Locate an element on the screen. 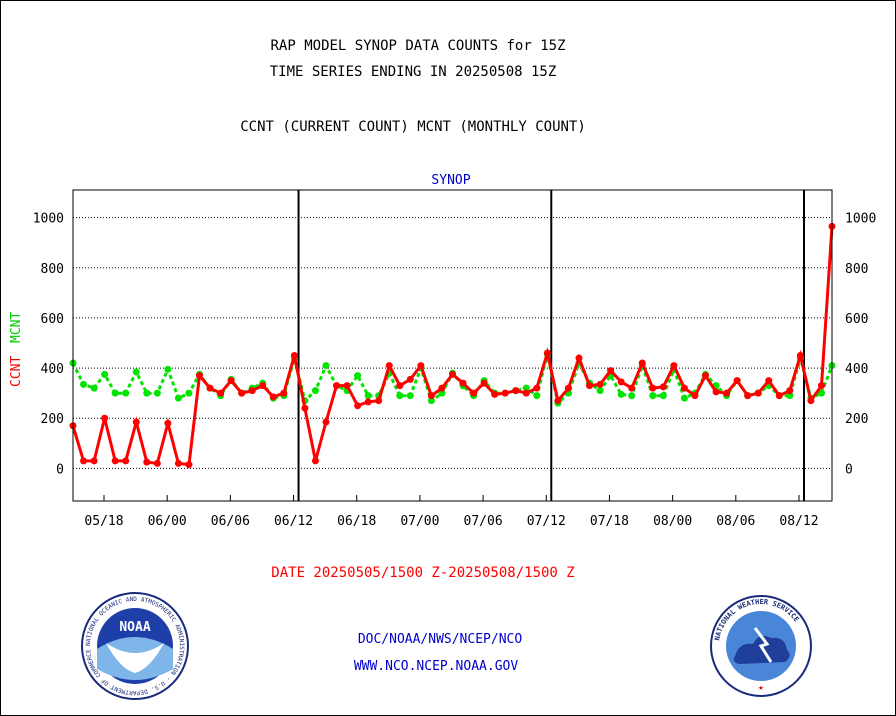  nws-logo: NATIONAL WEATHER SERVICE ★ is located at coordinates (761, 646).